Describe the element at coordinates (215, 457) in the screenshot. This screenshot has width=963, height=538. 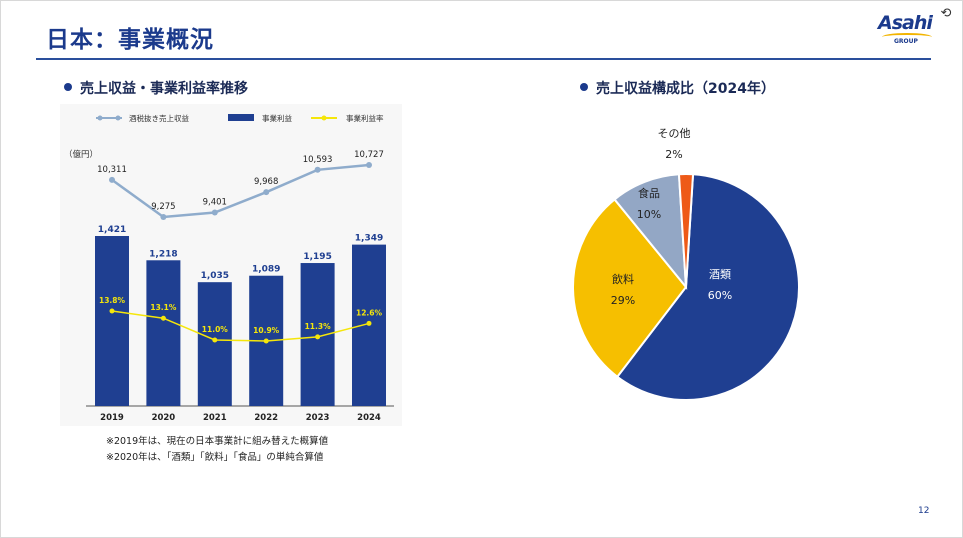
I see `footnote-2020: ※2020年は、「酒類」「飲料」「食品」の単純合算値` at that location.